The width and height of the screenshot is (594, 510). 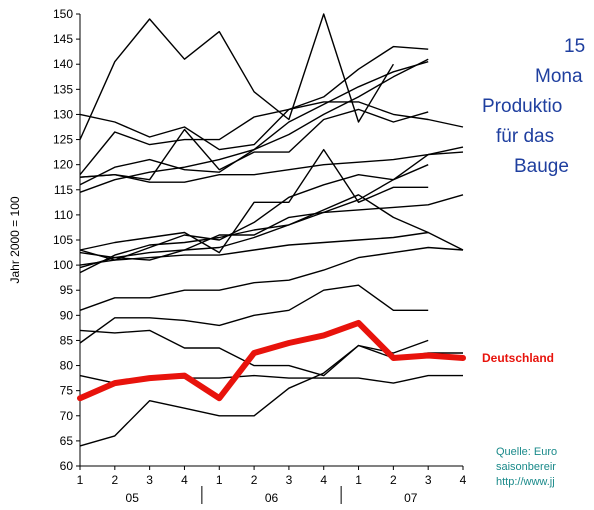 What do you see at coordinates (63, 190) in the screenshot?
I see `y-tick-label: 115` at bounding box center [63, 190].